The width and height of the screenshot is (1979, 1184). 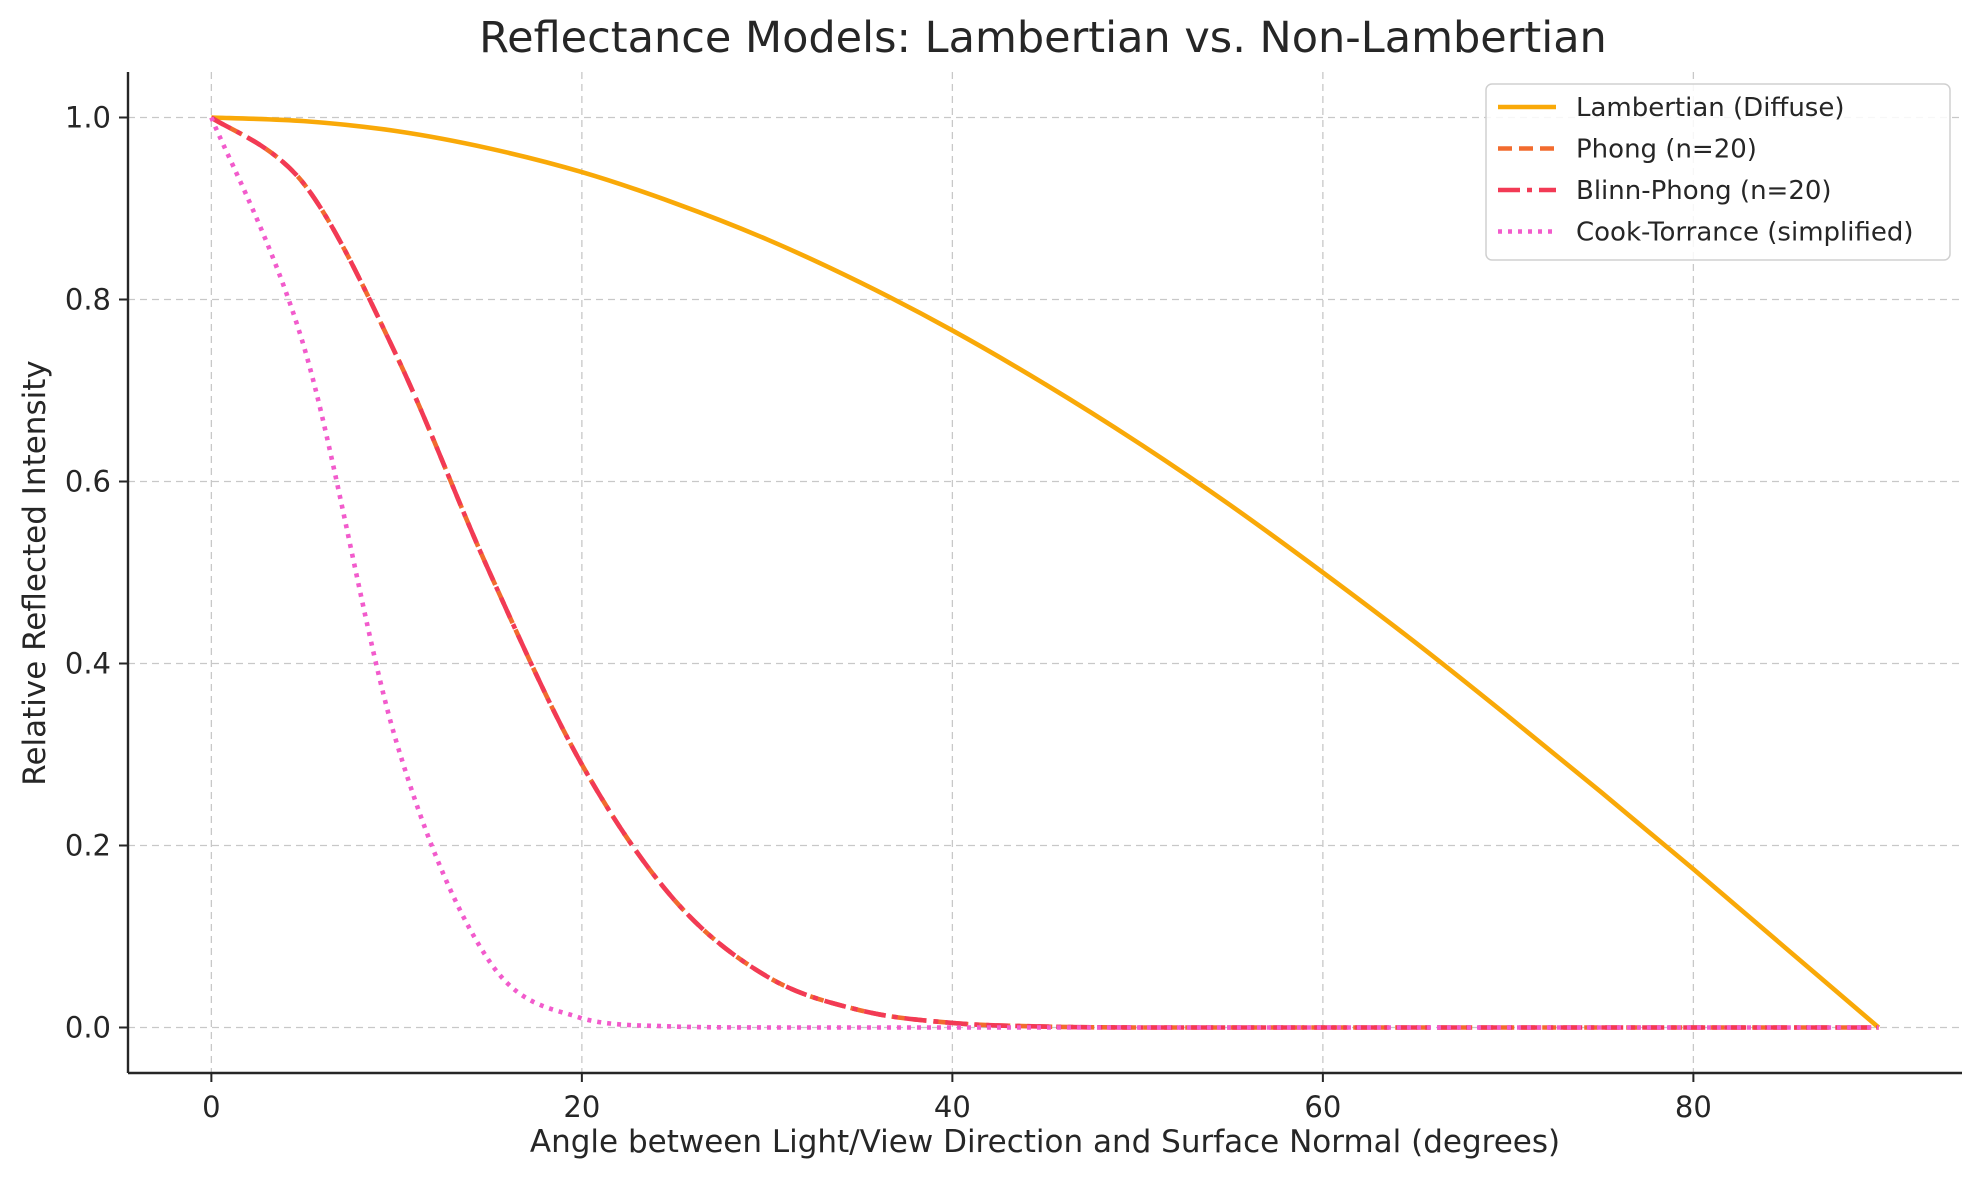 I want to click on x-tick-label: 80, so click(x=1693, y=1107).